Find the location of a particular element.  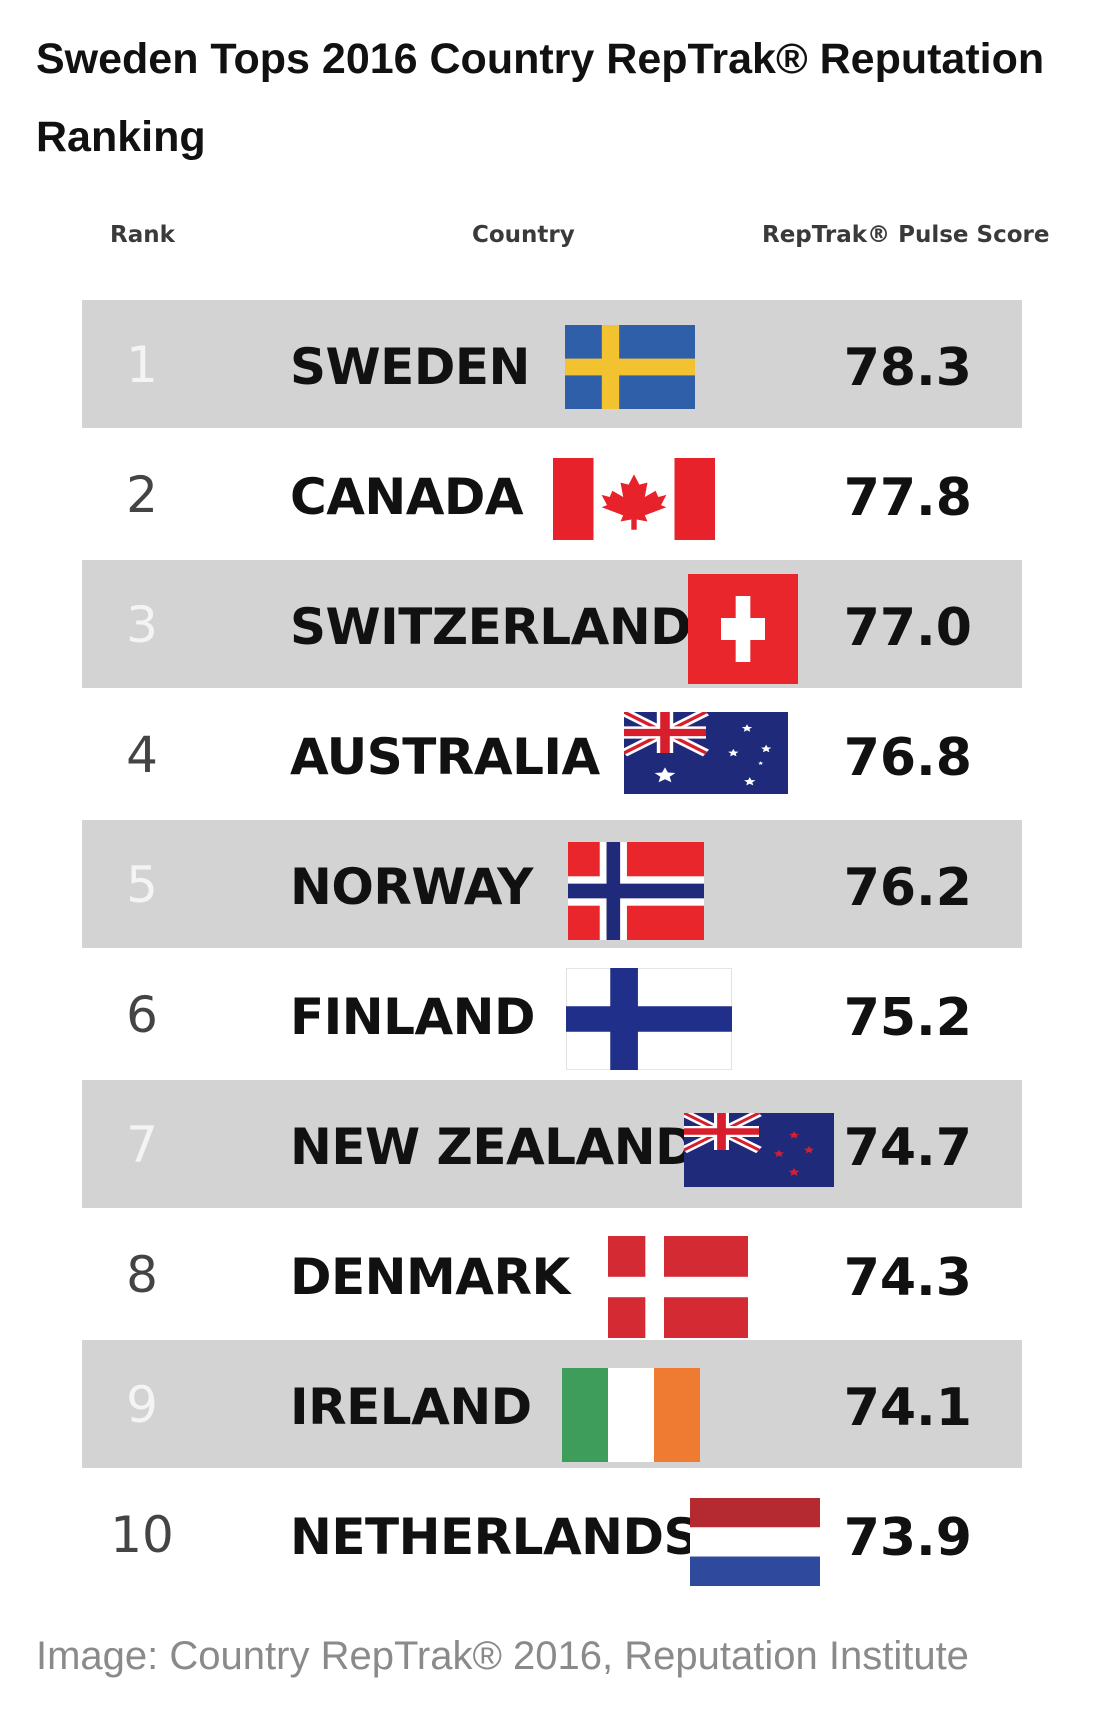

switzerland-flag-icon is located at coordinates (743, 629).